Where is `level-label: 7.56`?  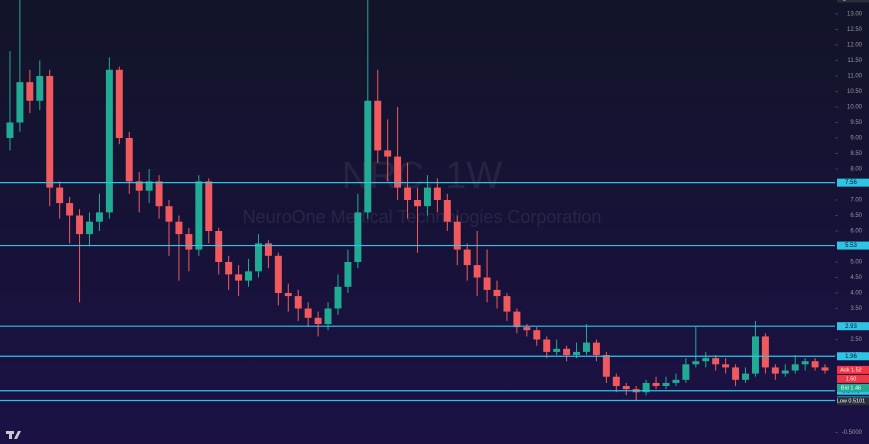
level-label: 7.56 is located at coordinates (851, 183).